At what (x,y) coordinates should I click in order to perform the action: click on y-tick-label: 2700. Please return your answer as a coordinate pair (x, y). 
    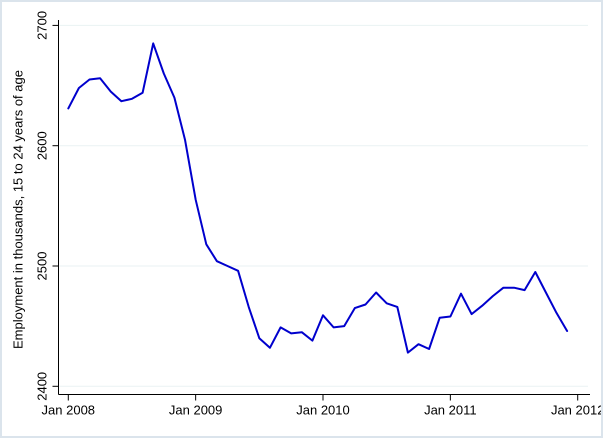
    Looking at the image, I should click on (42, 25).